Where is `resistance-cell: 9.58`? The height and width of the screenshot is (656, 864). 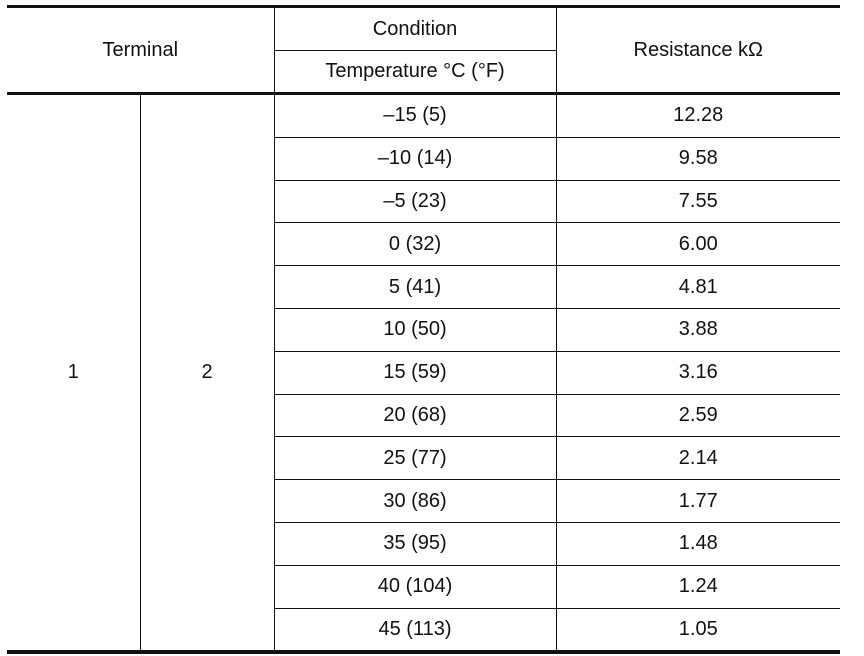
resistance-cell: 9.58 is located at coordinates (698, 158).